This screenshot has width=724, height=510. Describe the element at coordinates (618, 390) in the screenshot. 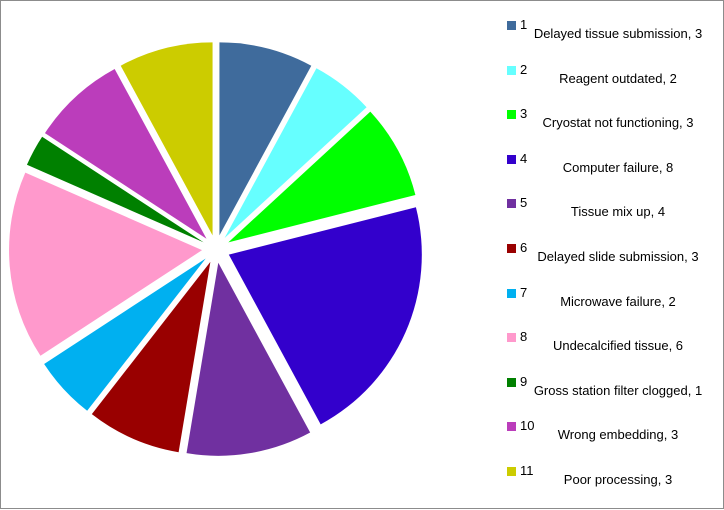

I see `legend-label: Gross station filter clogged, 1` at that location.